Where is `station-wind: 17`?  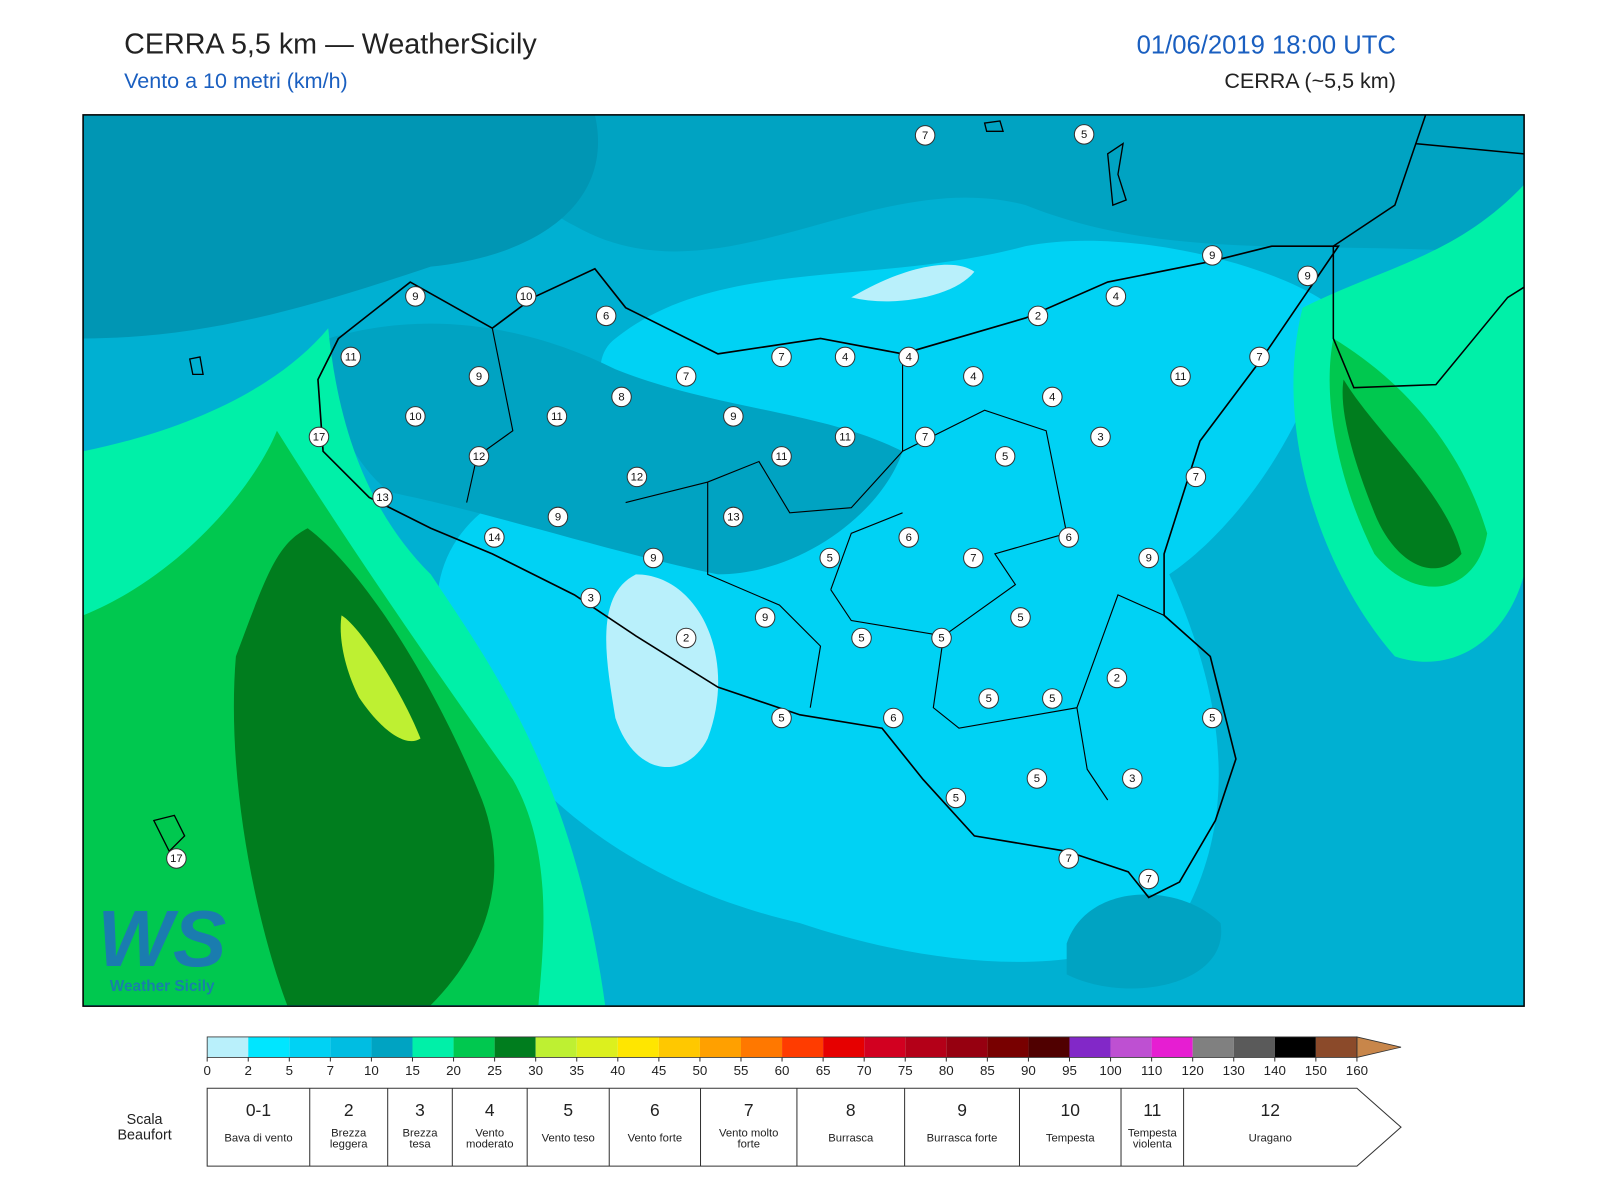 station-wind: 17 is located at coordinates (319, 437).